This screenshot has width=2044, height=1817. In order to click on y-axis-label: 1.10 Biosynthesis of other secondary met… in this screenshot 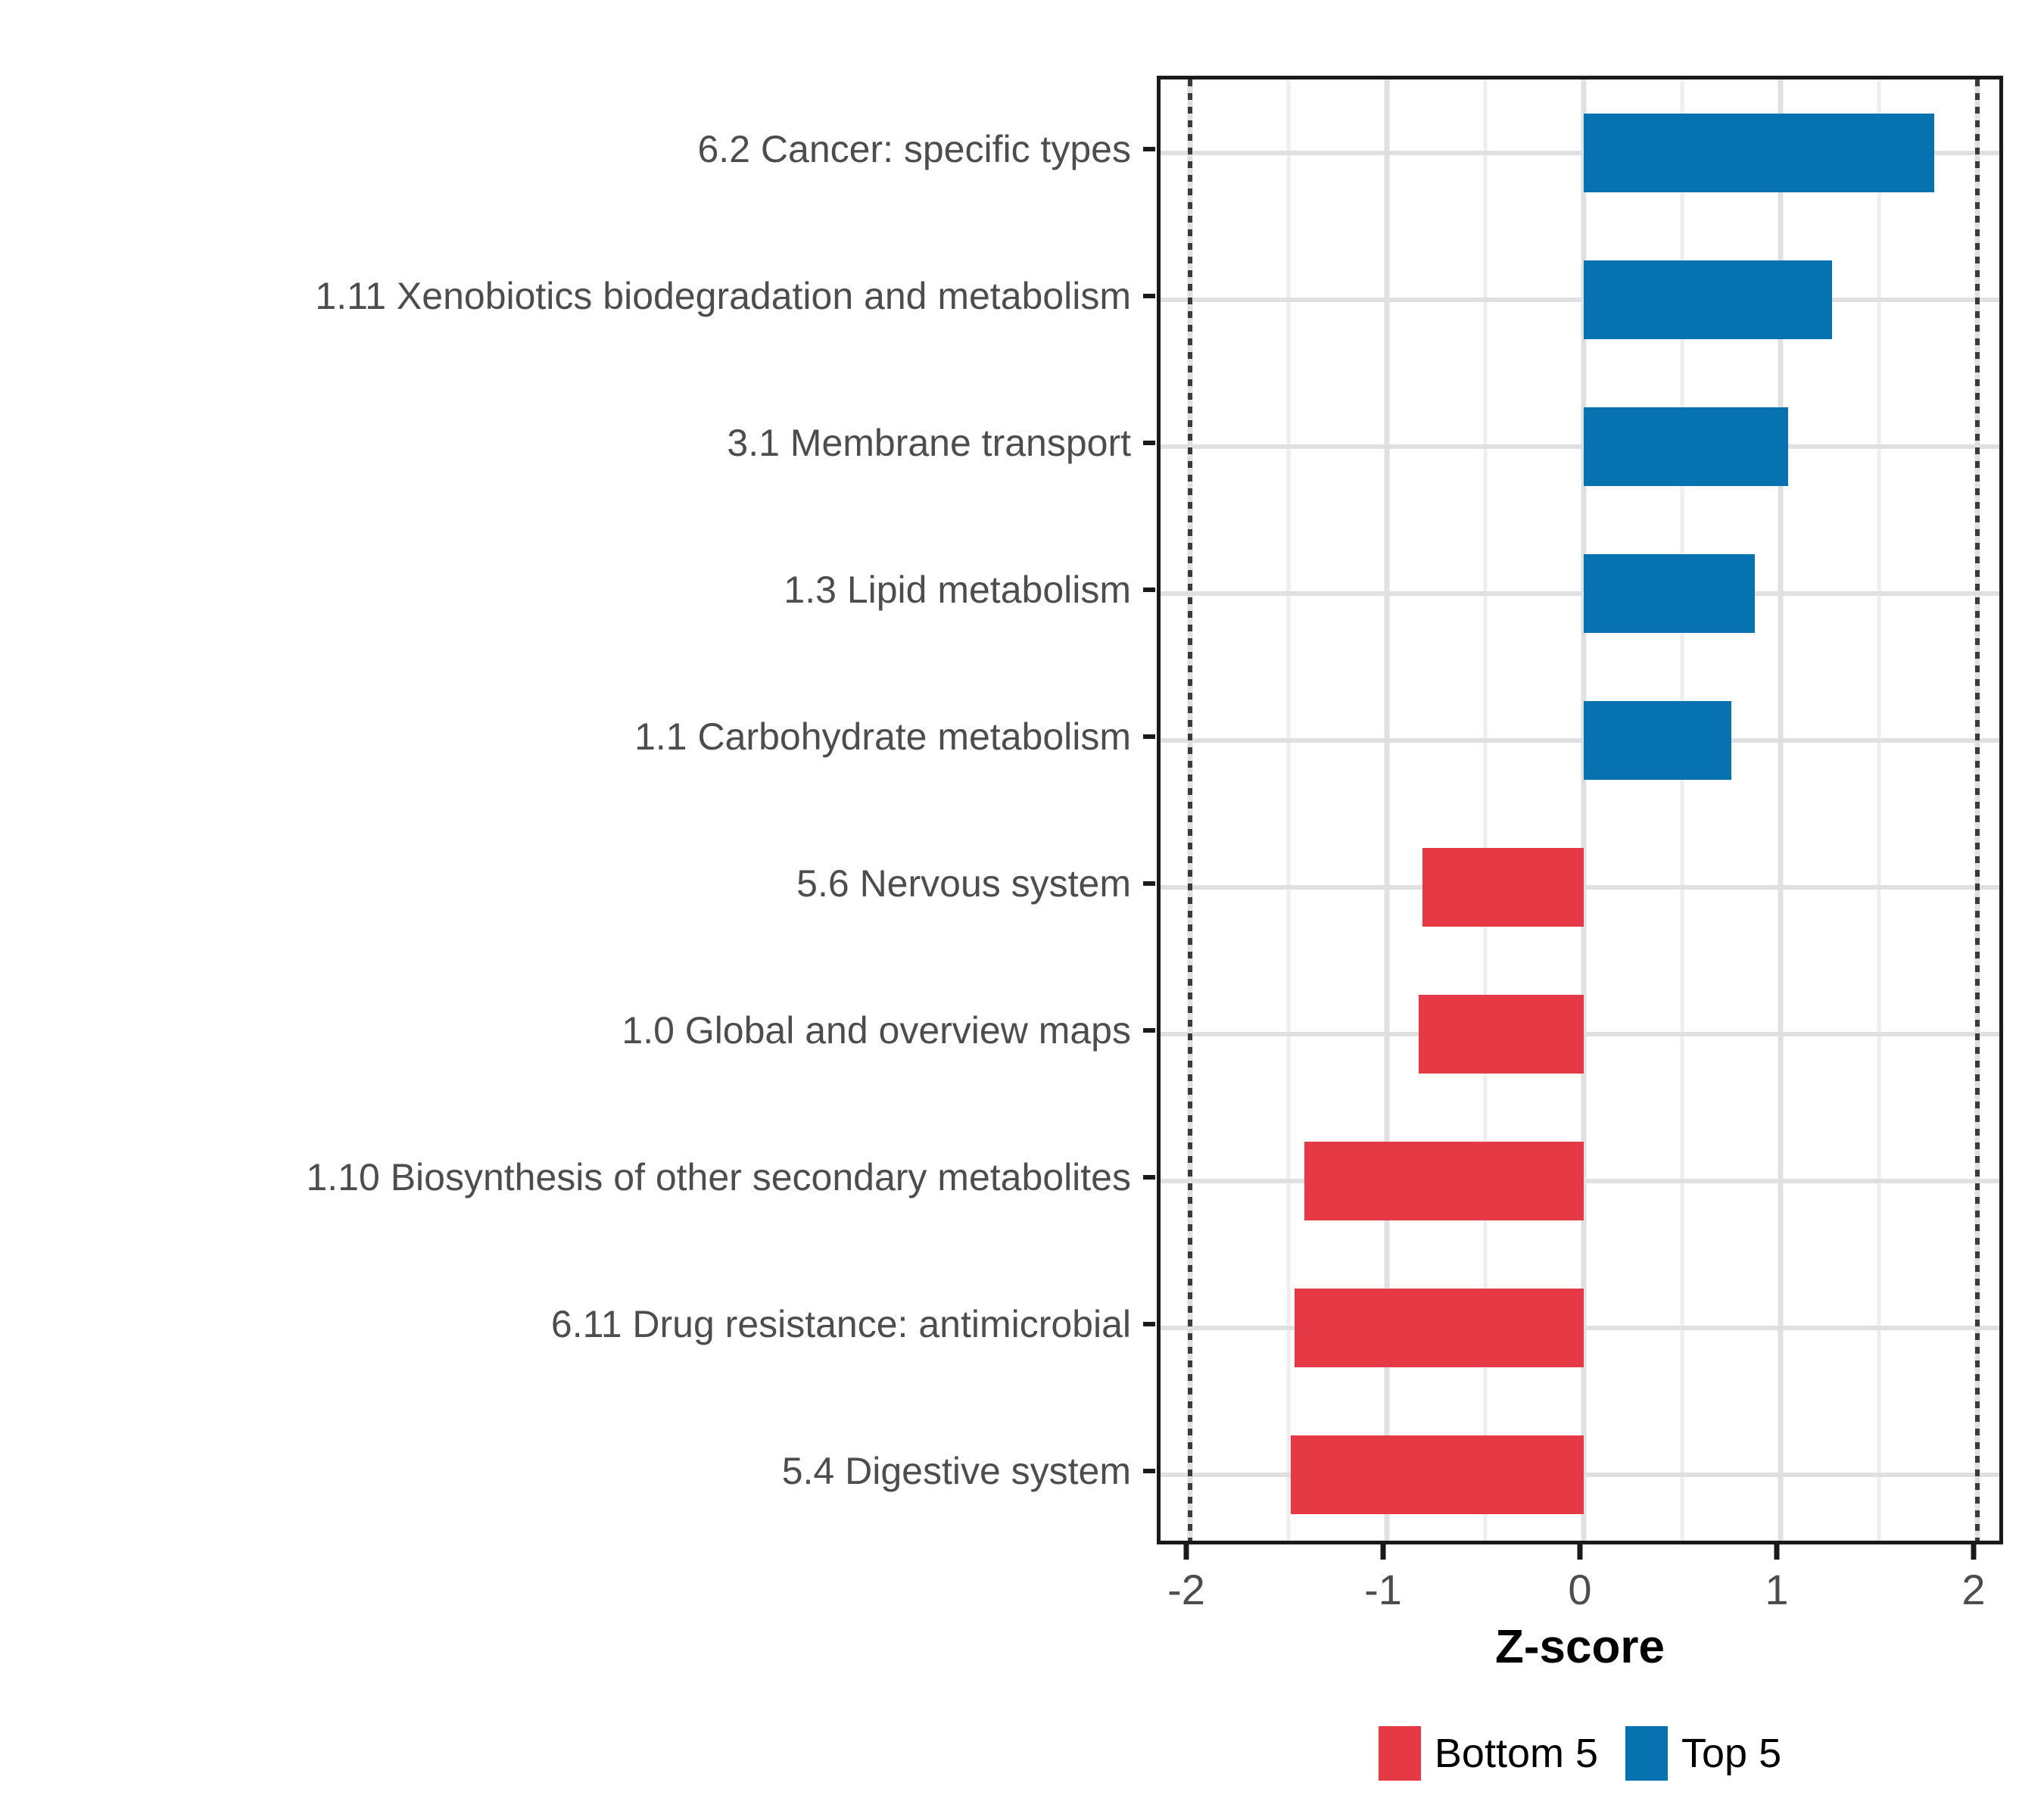, I will do `click(718, 1177)`.